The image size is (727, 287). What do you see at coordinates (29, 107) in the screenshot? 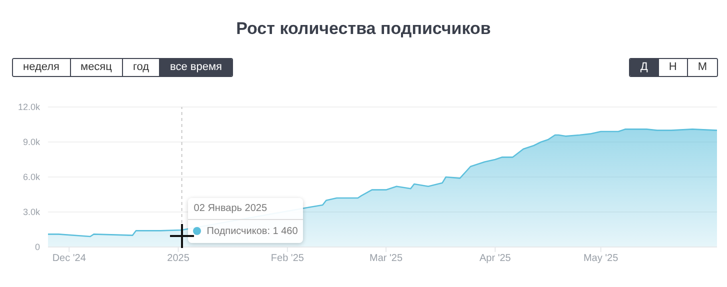
I see `y-tick-label: 12.0k` at bounding box center [29, 107].